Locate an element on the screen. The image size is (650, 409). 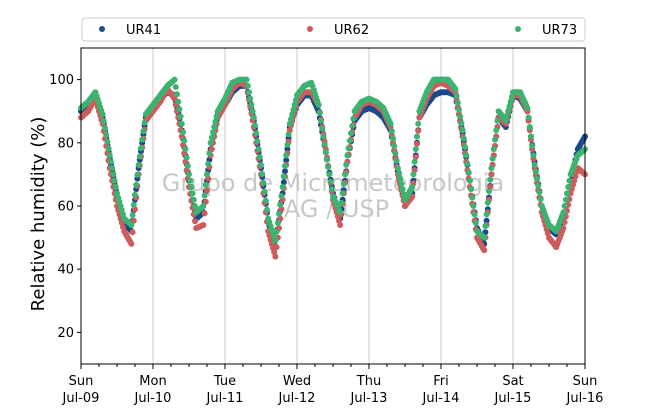
legend: UR41 UR62 UR73 is located at coordinates (333, 29).